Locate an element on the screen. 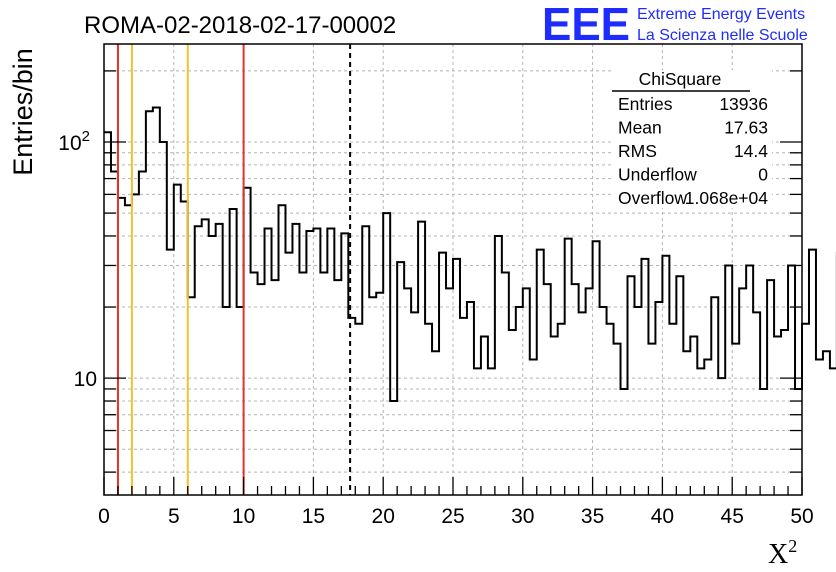  x-tick-label: 20 is located at coordinates (383, 516).